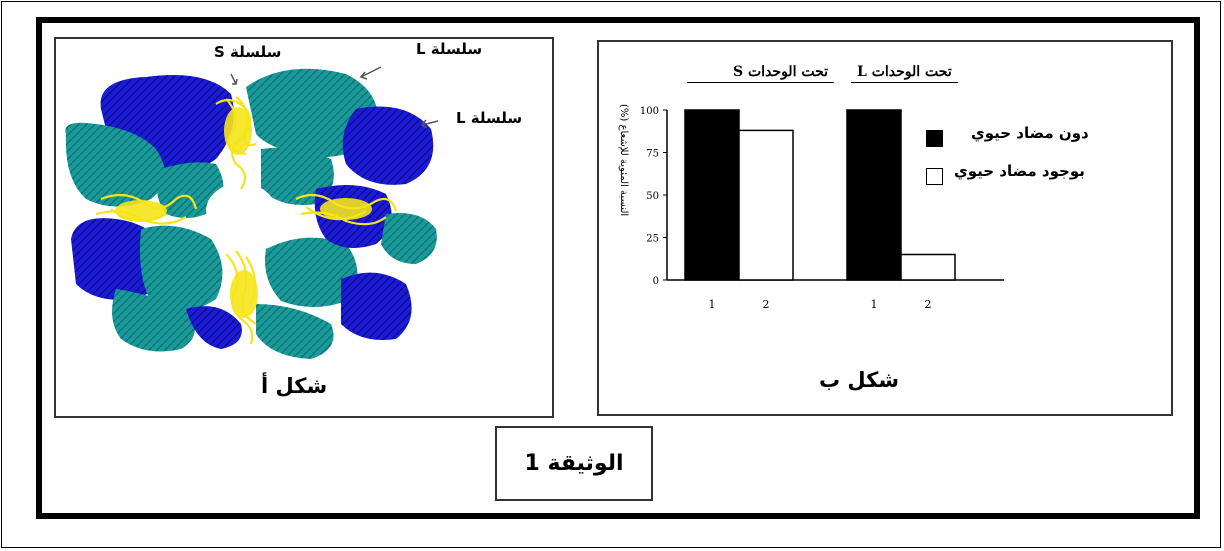  What do you see at coordinates (652, 154) in the screenshot?
I see `y-tick-label: 75` at bounding box center [652, 154].